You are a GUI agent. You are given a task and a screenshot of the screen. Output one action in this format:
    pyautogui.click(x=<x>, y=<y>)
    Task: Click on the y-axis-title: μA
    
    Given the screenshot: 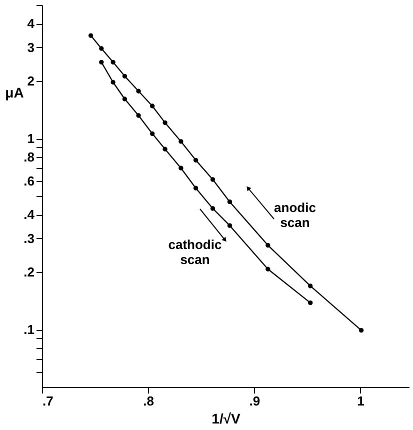 What is the action you would take?
    pyautogui.click(x=14, y=92)
    